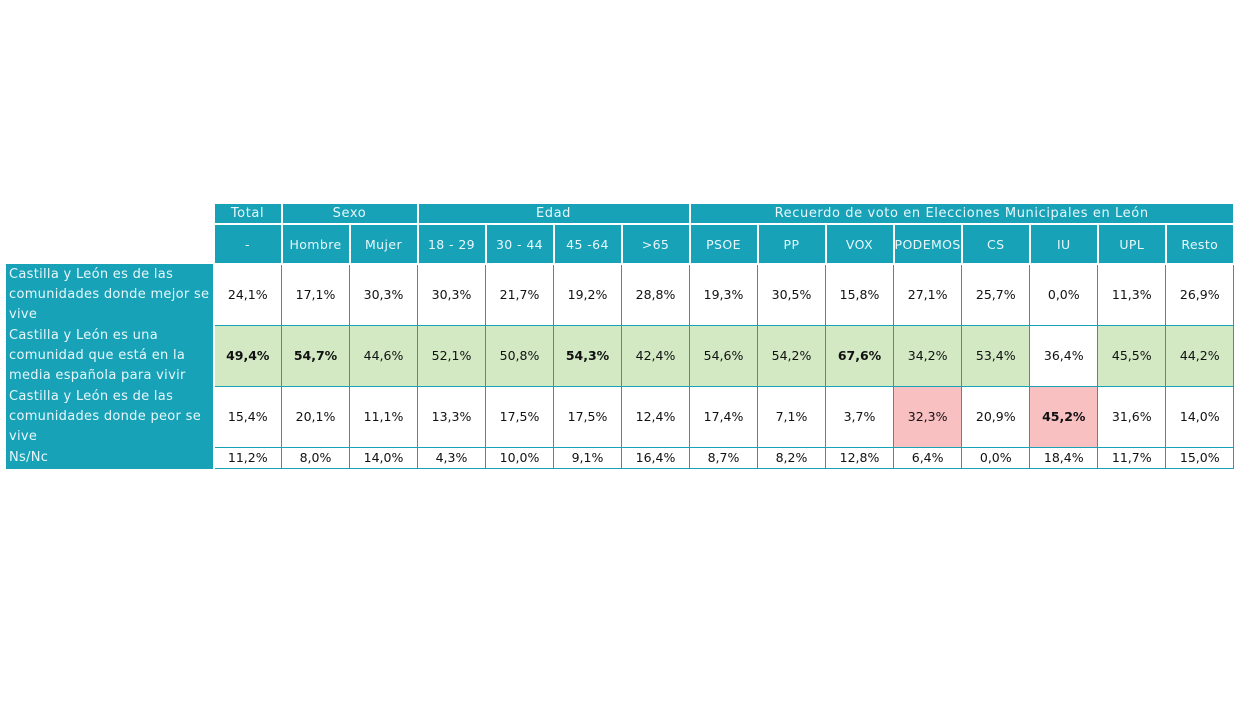 The image size is (1260, 709). Describe the element at coordinates (859, 457) in the screenshot. I see `value-cell: 12,8%` at that location.